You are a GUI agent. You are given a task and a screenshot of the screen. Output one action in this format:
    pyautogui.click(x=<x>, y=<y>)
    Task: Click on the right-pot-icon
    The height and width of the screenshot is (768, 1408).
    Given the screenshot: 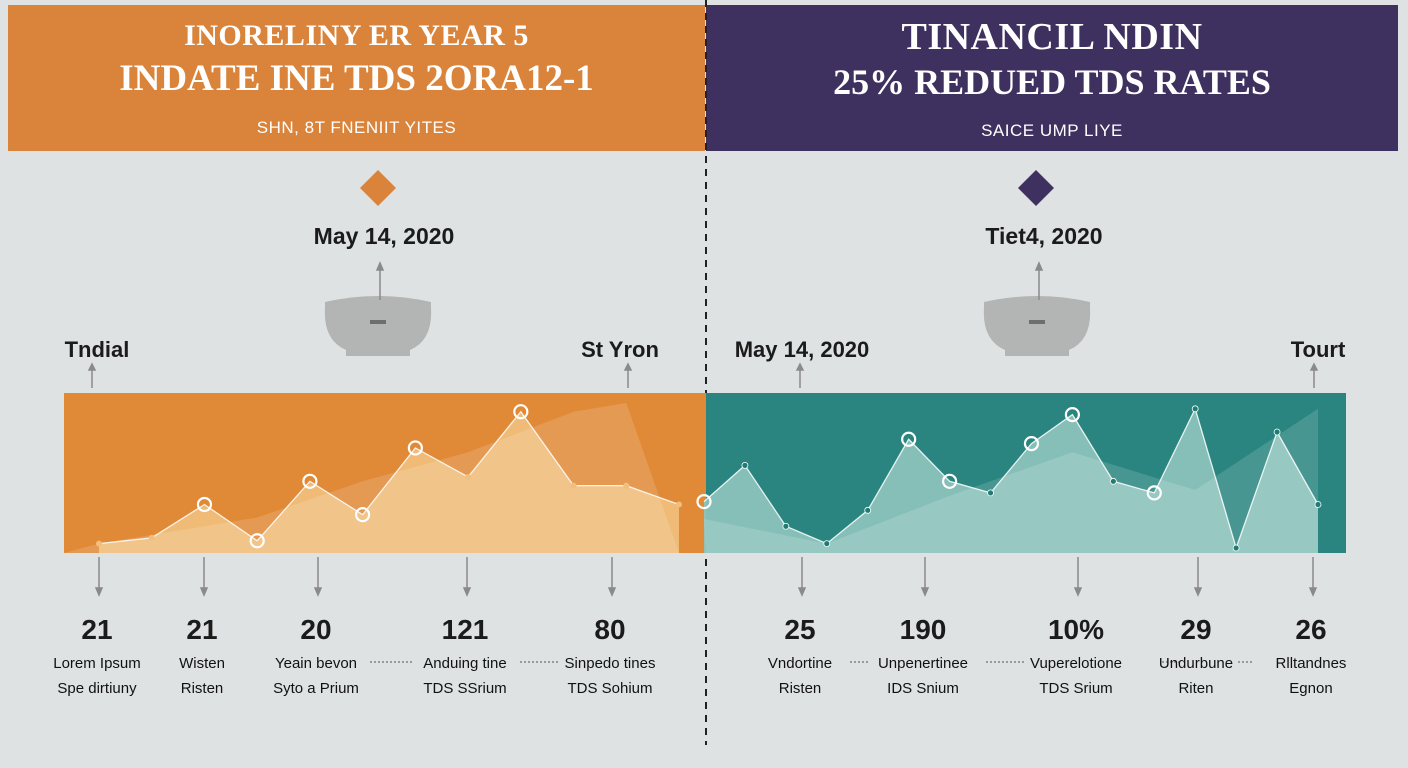 What is the action you would take?
    pyautogui.click(x=1037, y=326)
    